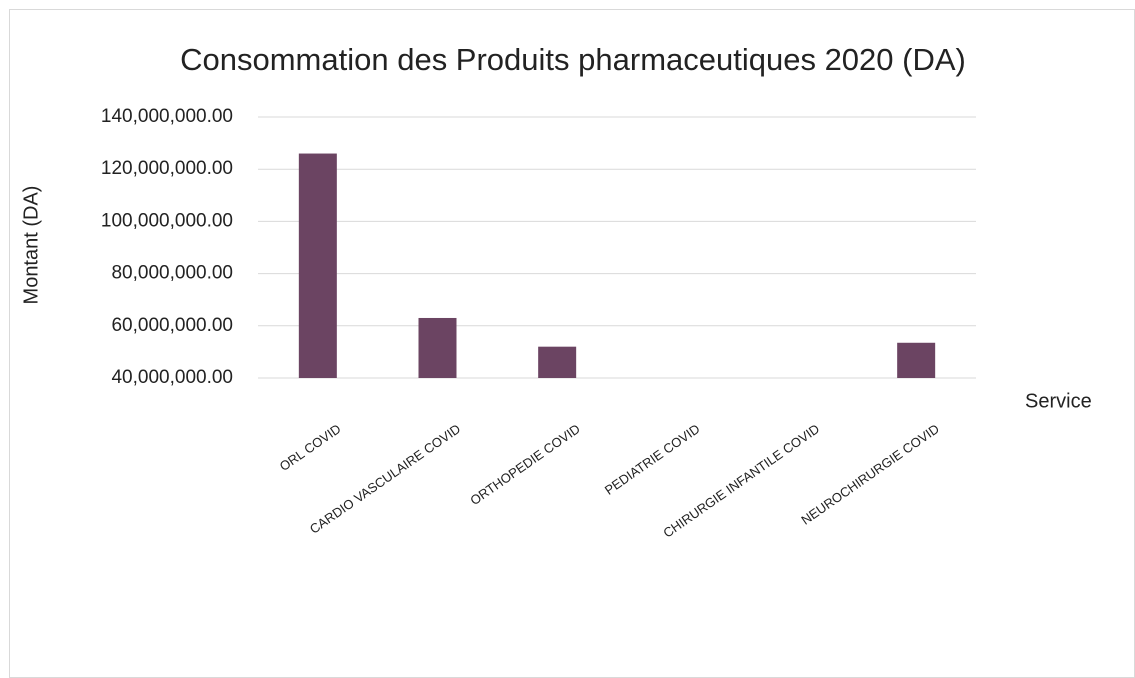 The height and width of the screenshot is (678, 1135). I want to click on y-tick-label: 120,000,000.00, so click(167, 168).